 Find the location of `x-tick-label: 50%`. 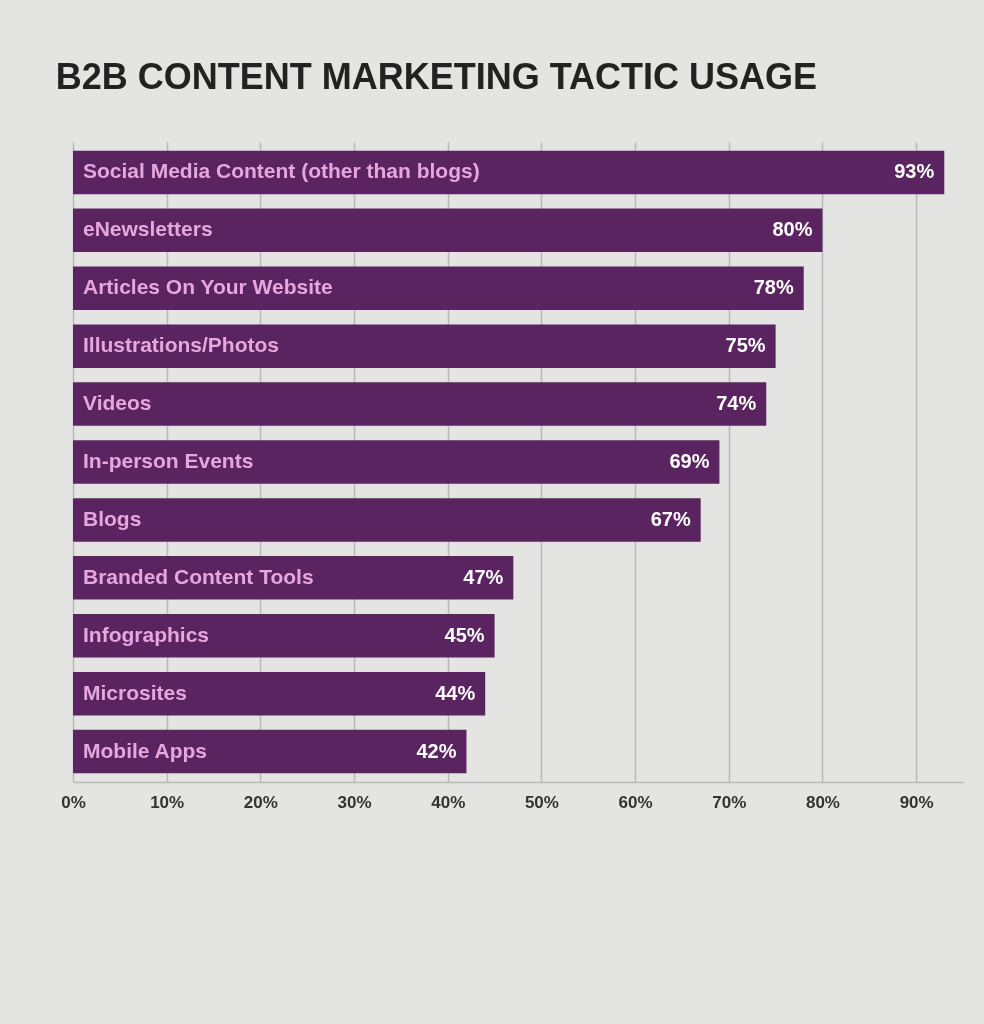

x-tick-label: 50% is located at coordinates (541, 802).